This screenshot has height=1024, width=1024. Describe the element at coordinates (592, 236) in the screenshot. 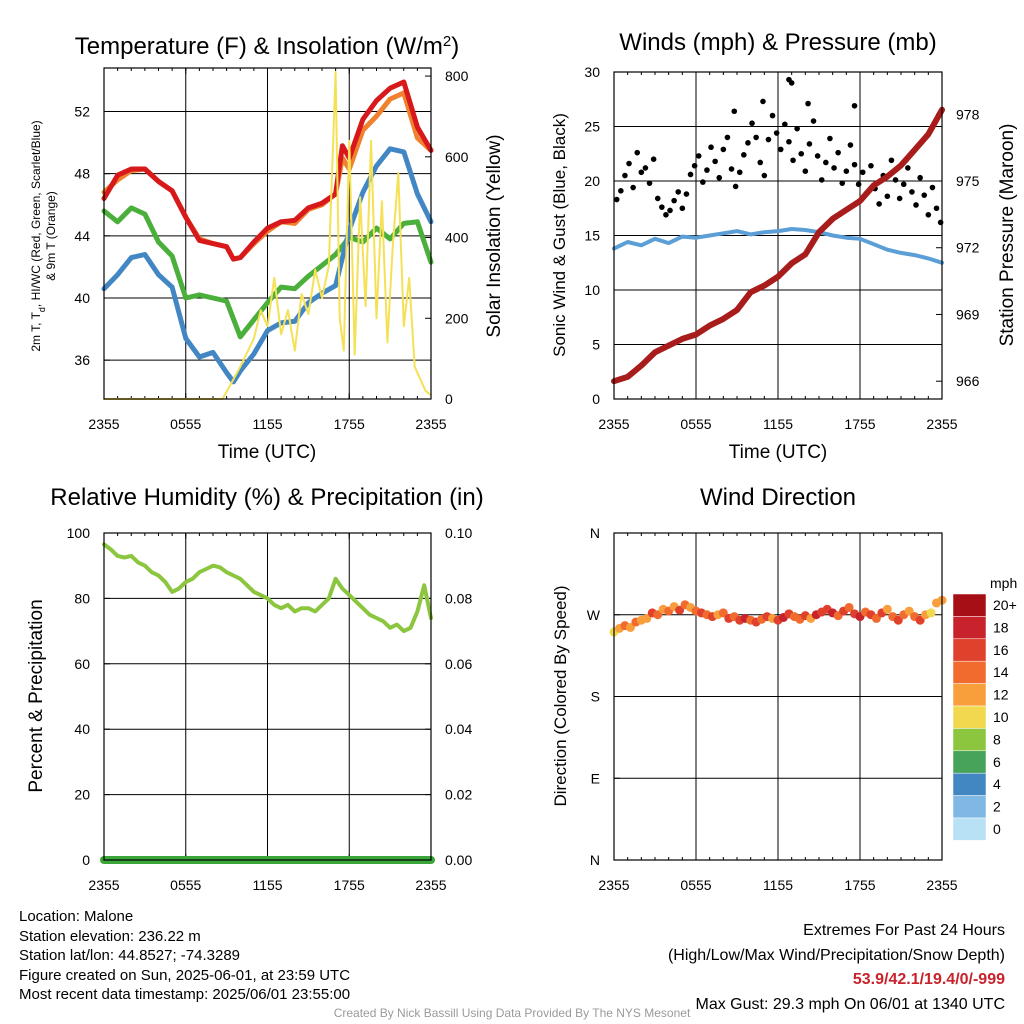

I see `wind-y-tick-label: 15` at that location.